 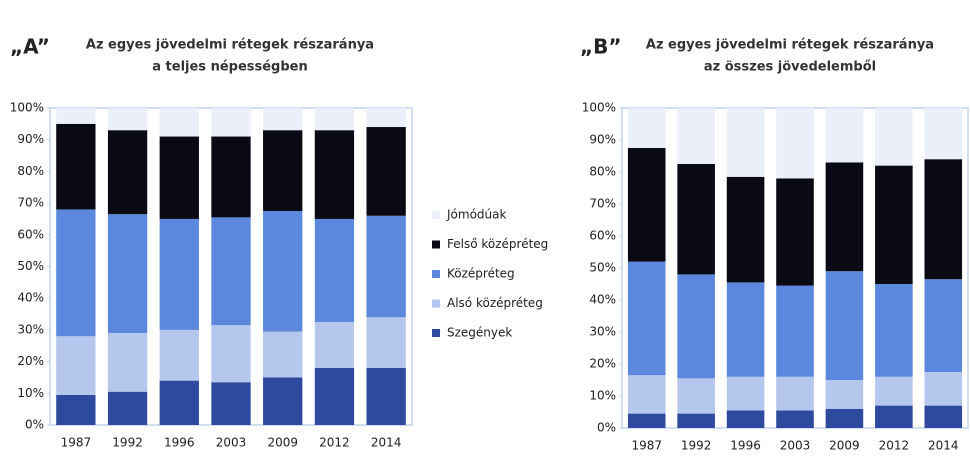 What do you see at coordinates (30, 298) in the screenshot?
I see `y-tick-label: 40%` at bounding box center [30, 298].